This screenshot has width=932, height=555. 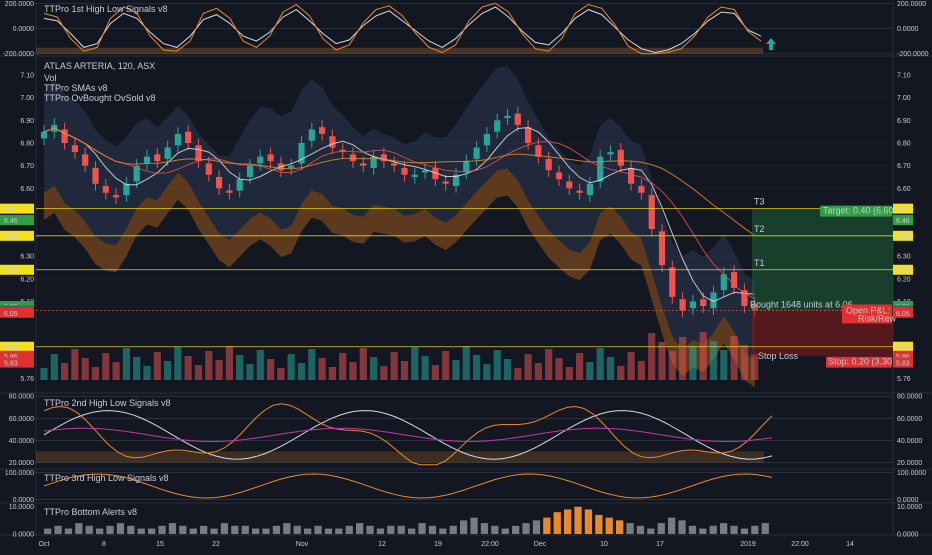 What do you see at coordinates (104, 544) in the screenshot?
I see `x-tick: 8` at bounding box center [104, 544].